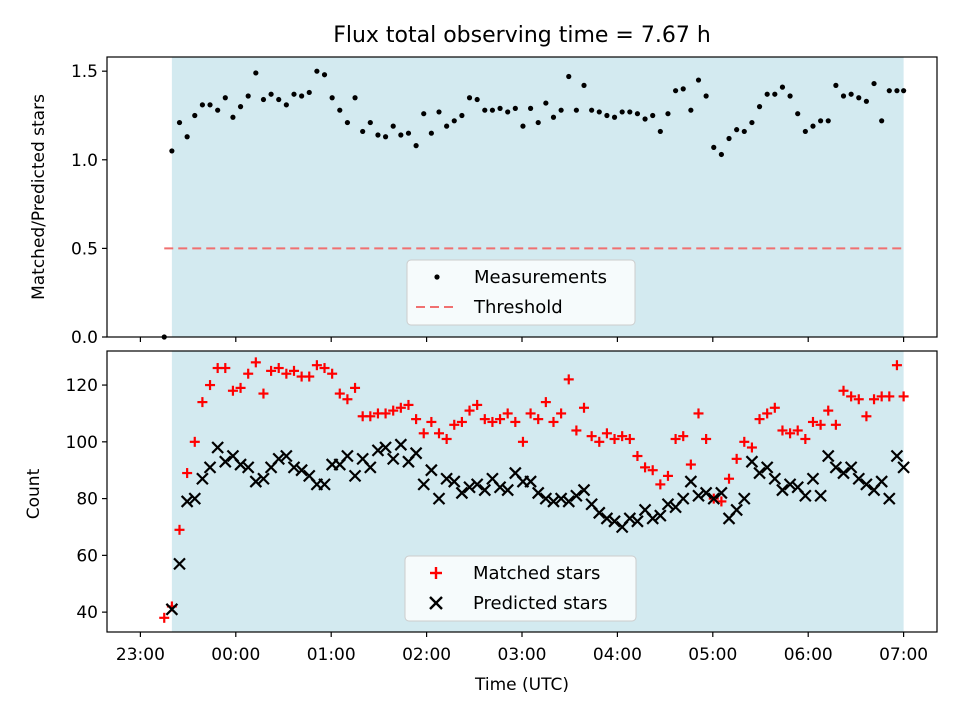 The height and width of the screenshot is (720, 960). I want to click on x-axis-label: Time (UTC), so click(521, 685).